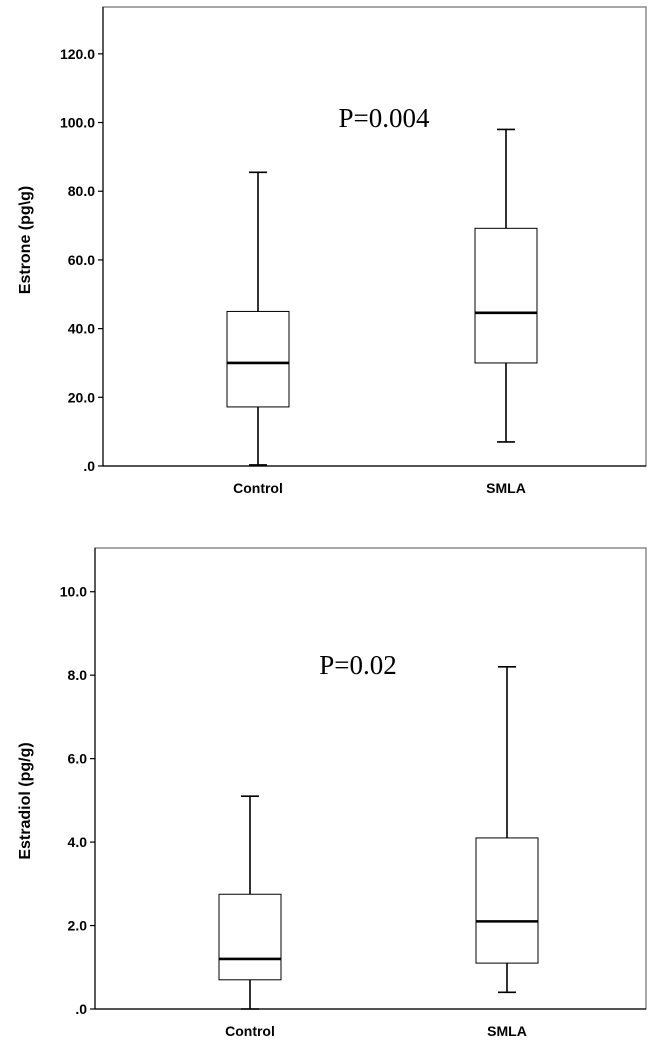  I want to click on y-ticks: .0 2.0 4.0 6.0 8.0 10.0, so click(77, 800).